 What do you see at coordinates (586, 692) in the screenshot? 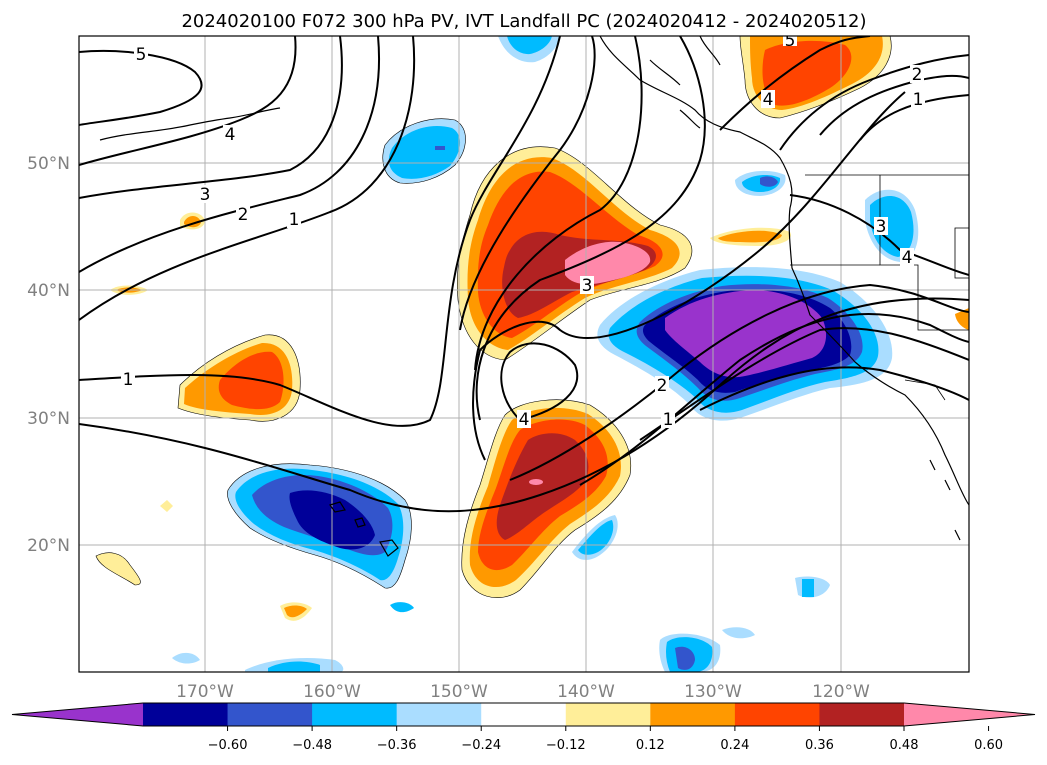
I see `lon-tick-label: 140°W` at bounding box center [586, 692].